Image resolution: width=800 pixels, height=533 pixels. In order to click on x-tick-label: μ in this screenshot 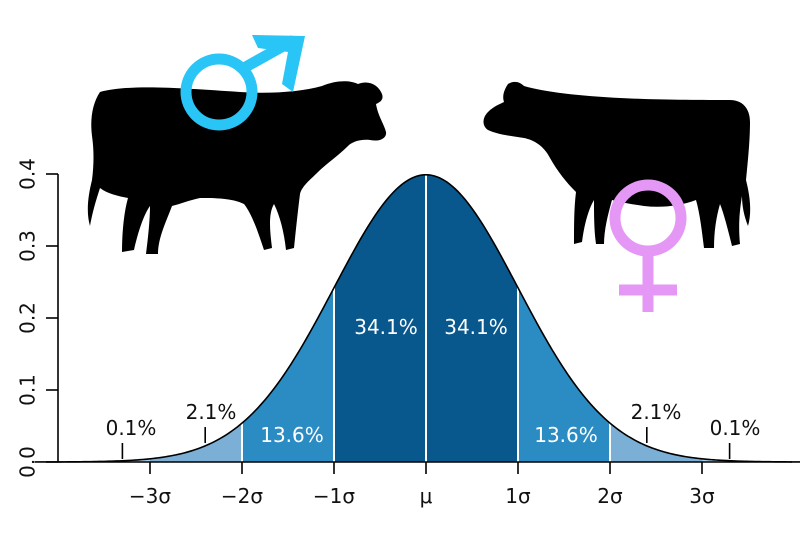, I will do `click(426, 496)`.